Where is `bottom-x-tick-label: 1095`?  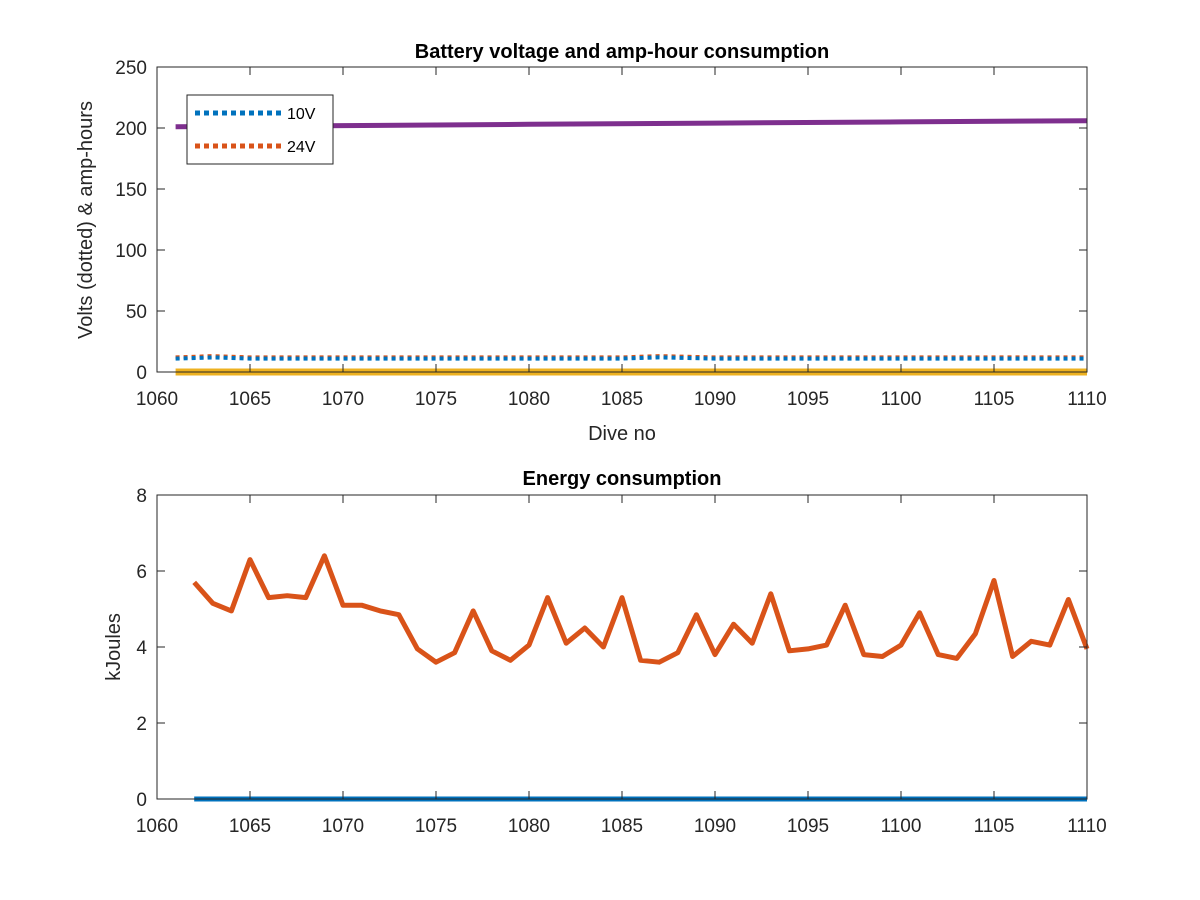 bottom-x-tick-label: 1095 is located at coordinates (808, 826).